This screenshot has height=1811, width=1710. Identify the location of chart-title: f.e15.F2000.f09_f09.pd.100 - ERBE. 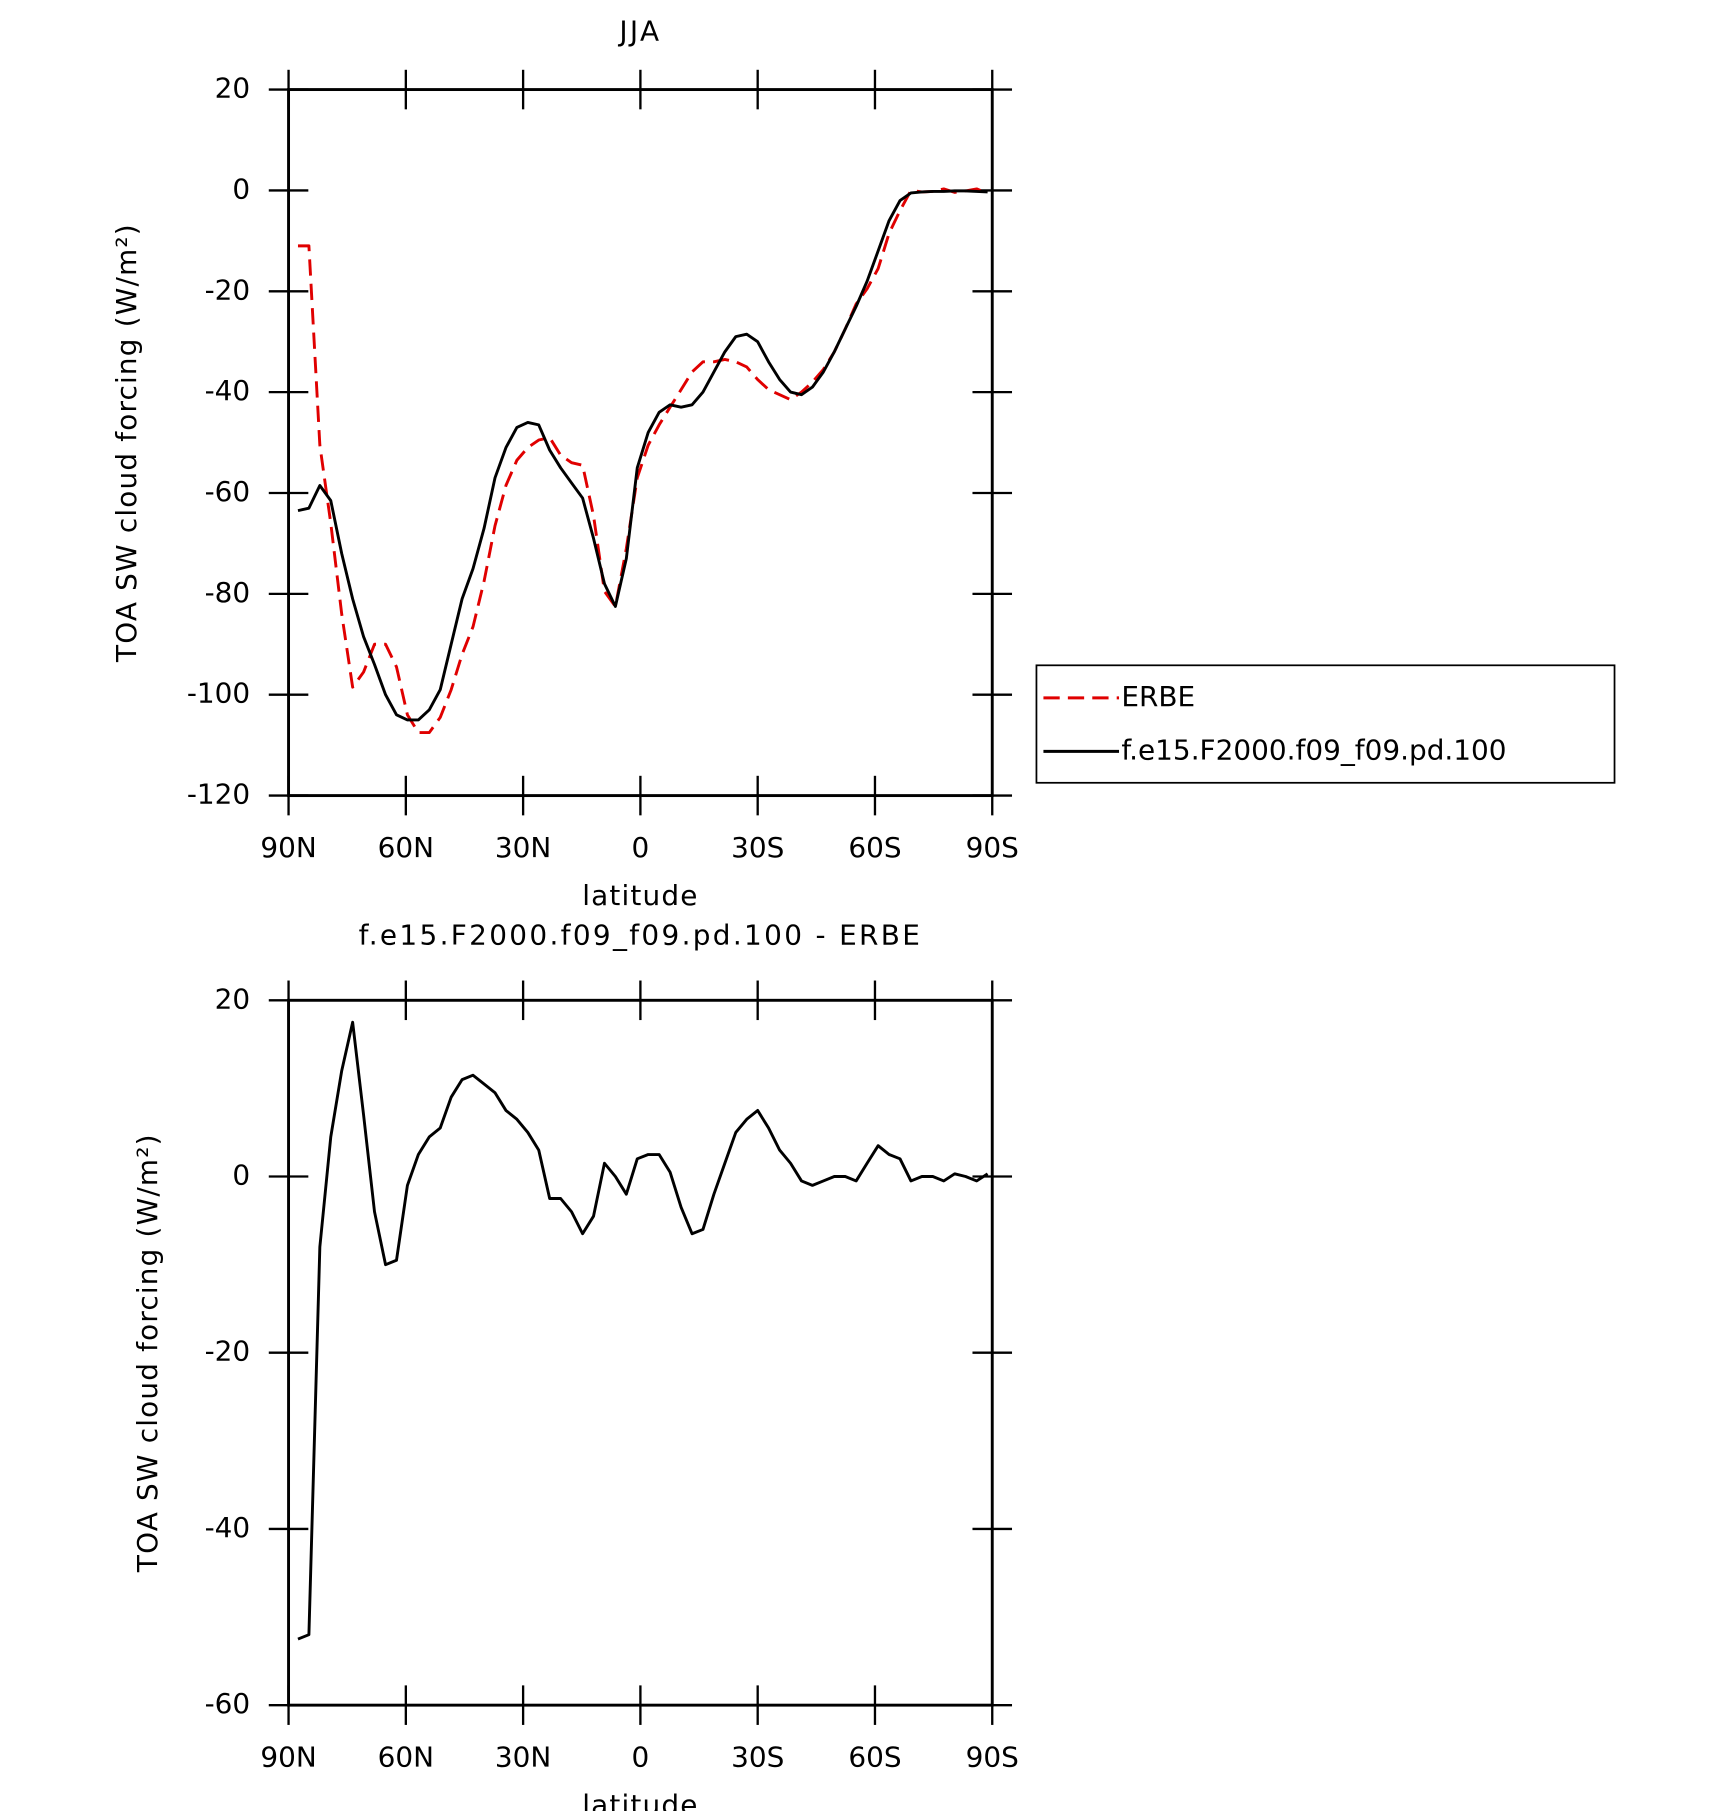
(641, 934).